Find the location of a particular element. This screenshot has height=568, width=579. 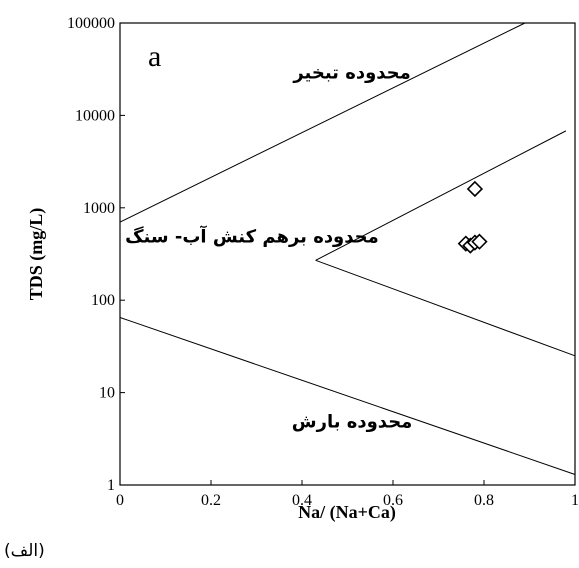

x-axis-title: Na/ (Na+Ca) is located at coordinates (347, 512).